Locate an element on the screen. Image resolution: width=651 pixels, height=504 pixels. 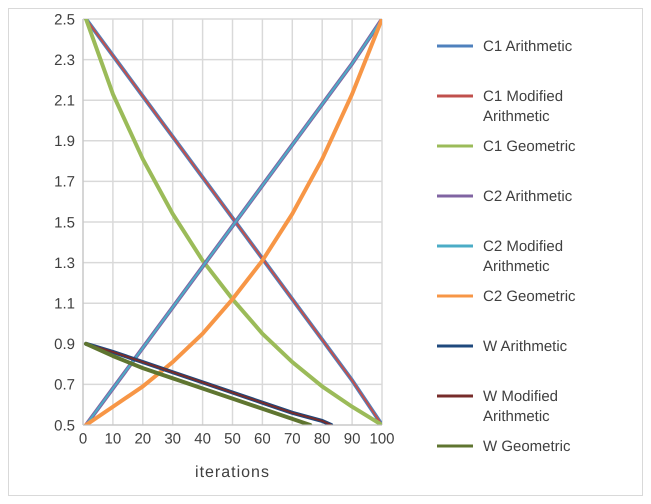
legend-label: C2 Arithmetic is located at coordinates (528, 197).